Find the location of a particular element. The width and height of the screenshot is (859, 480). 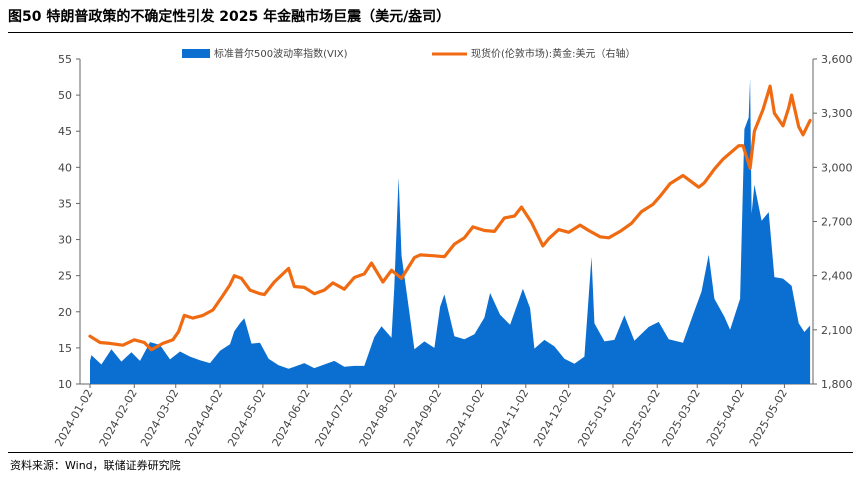

y-right-tick-label: 1,800 is located at coordinates (837, 384).